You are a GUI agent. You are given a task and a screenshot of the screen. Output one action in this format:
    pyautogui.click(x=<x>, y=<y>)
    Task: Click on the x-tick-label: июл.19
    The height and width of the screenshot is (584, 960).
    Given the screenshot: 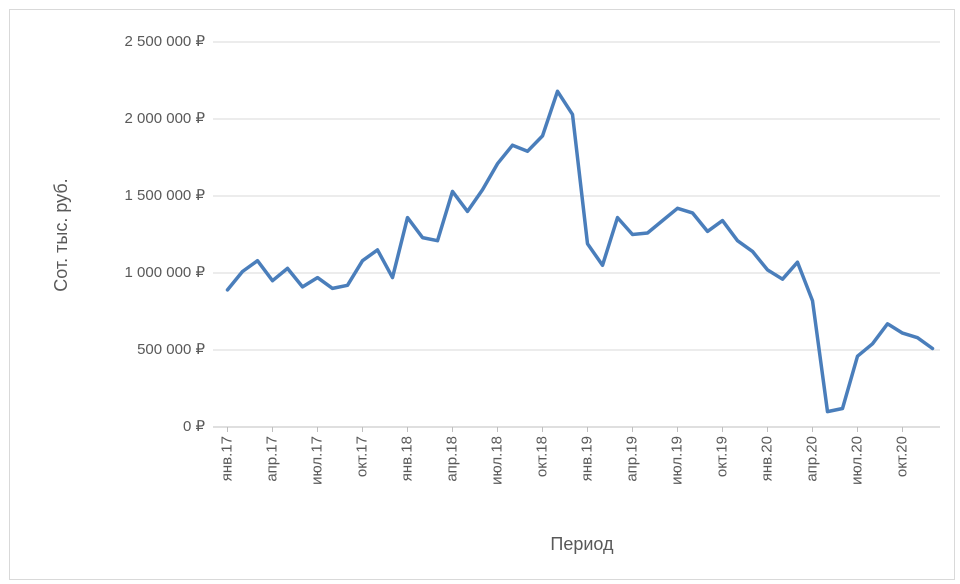 What is the action you would take?
    pyautogui.click(x=676, y=460)
    